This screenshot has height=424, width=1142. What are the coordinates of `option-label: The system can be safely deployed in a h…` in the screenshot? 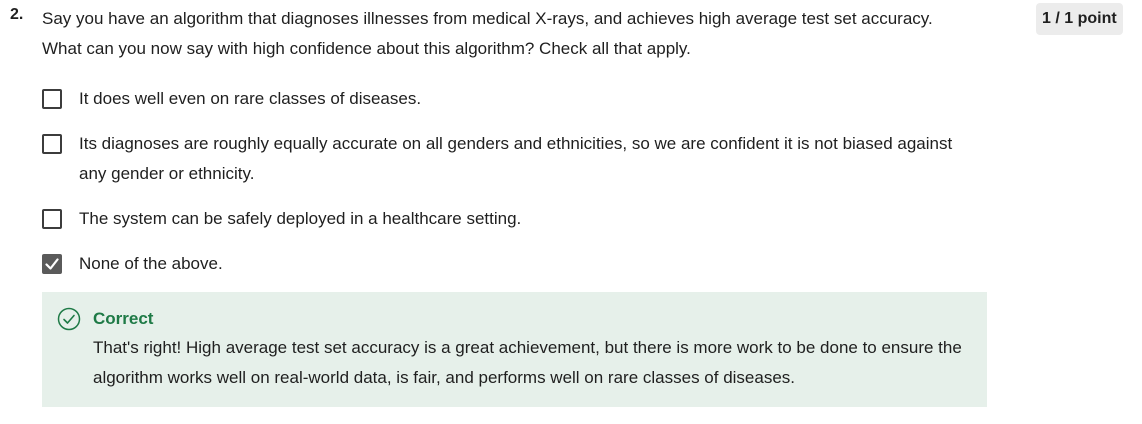 It's located at (300, 218).